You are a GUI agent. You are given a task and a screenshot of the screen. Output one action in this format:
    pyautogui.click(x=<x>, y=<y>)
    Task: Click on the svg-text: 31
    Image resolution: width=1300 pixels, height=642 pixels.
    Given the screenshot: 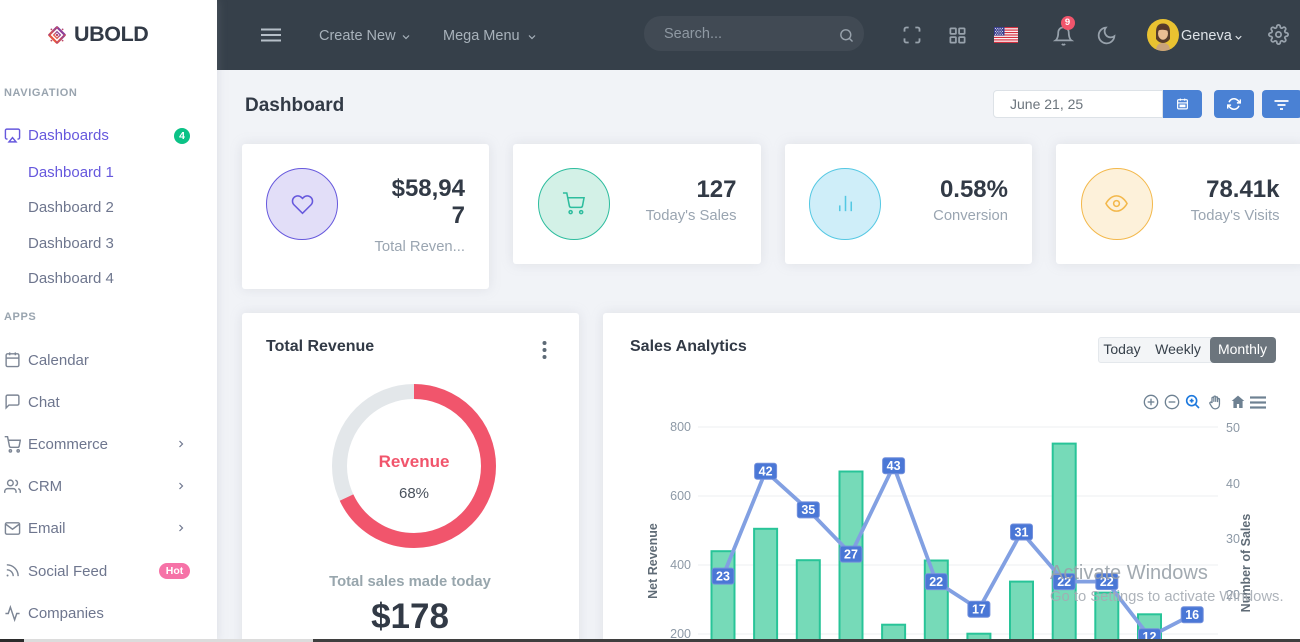 What is the action you would take?
    pyautogui.click(x=1022, y=532)
    